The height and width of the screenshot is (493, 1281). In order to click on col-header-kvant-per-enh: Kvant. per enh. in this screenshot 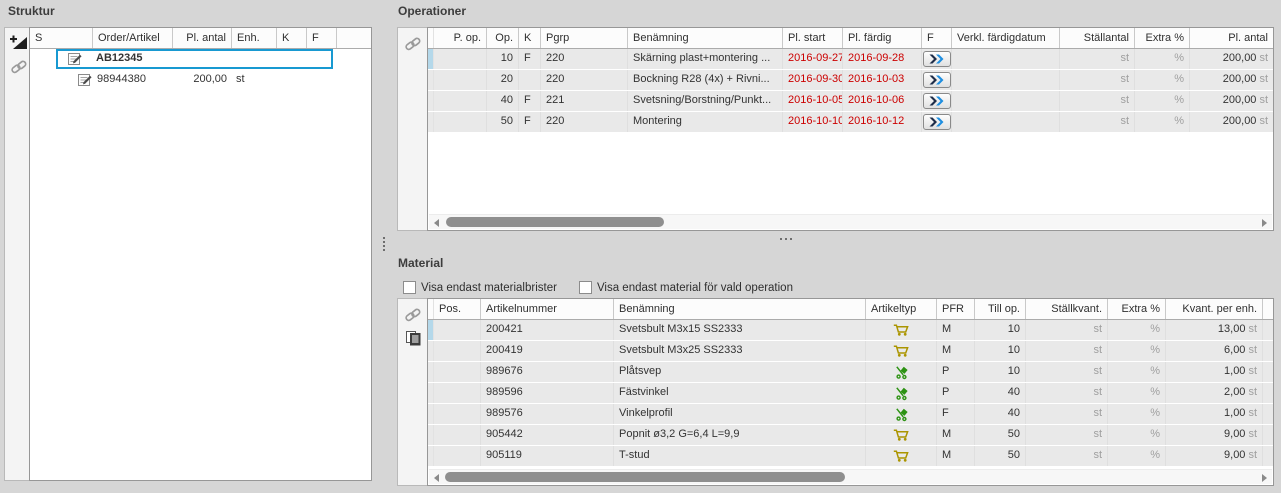, I will do `click(1214, 309)`.